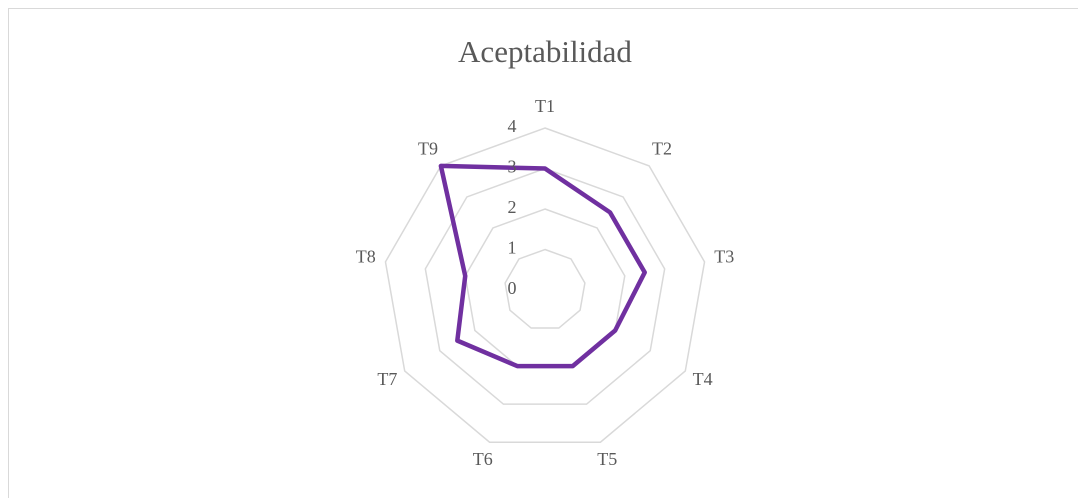  What do you see at coordinates (607, 459) in the screenshot?
I see `category-label: T5` at bounding box center [607, 459].